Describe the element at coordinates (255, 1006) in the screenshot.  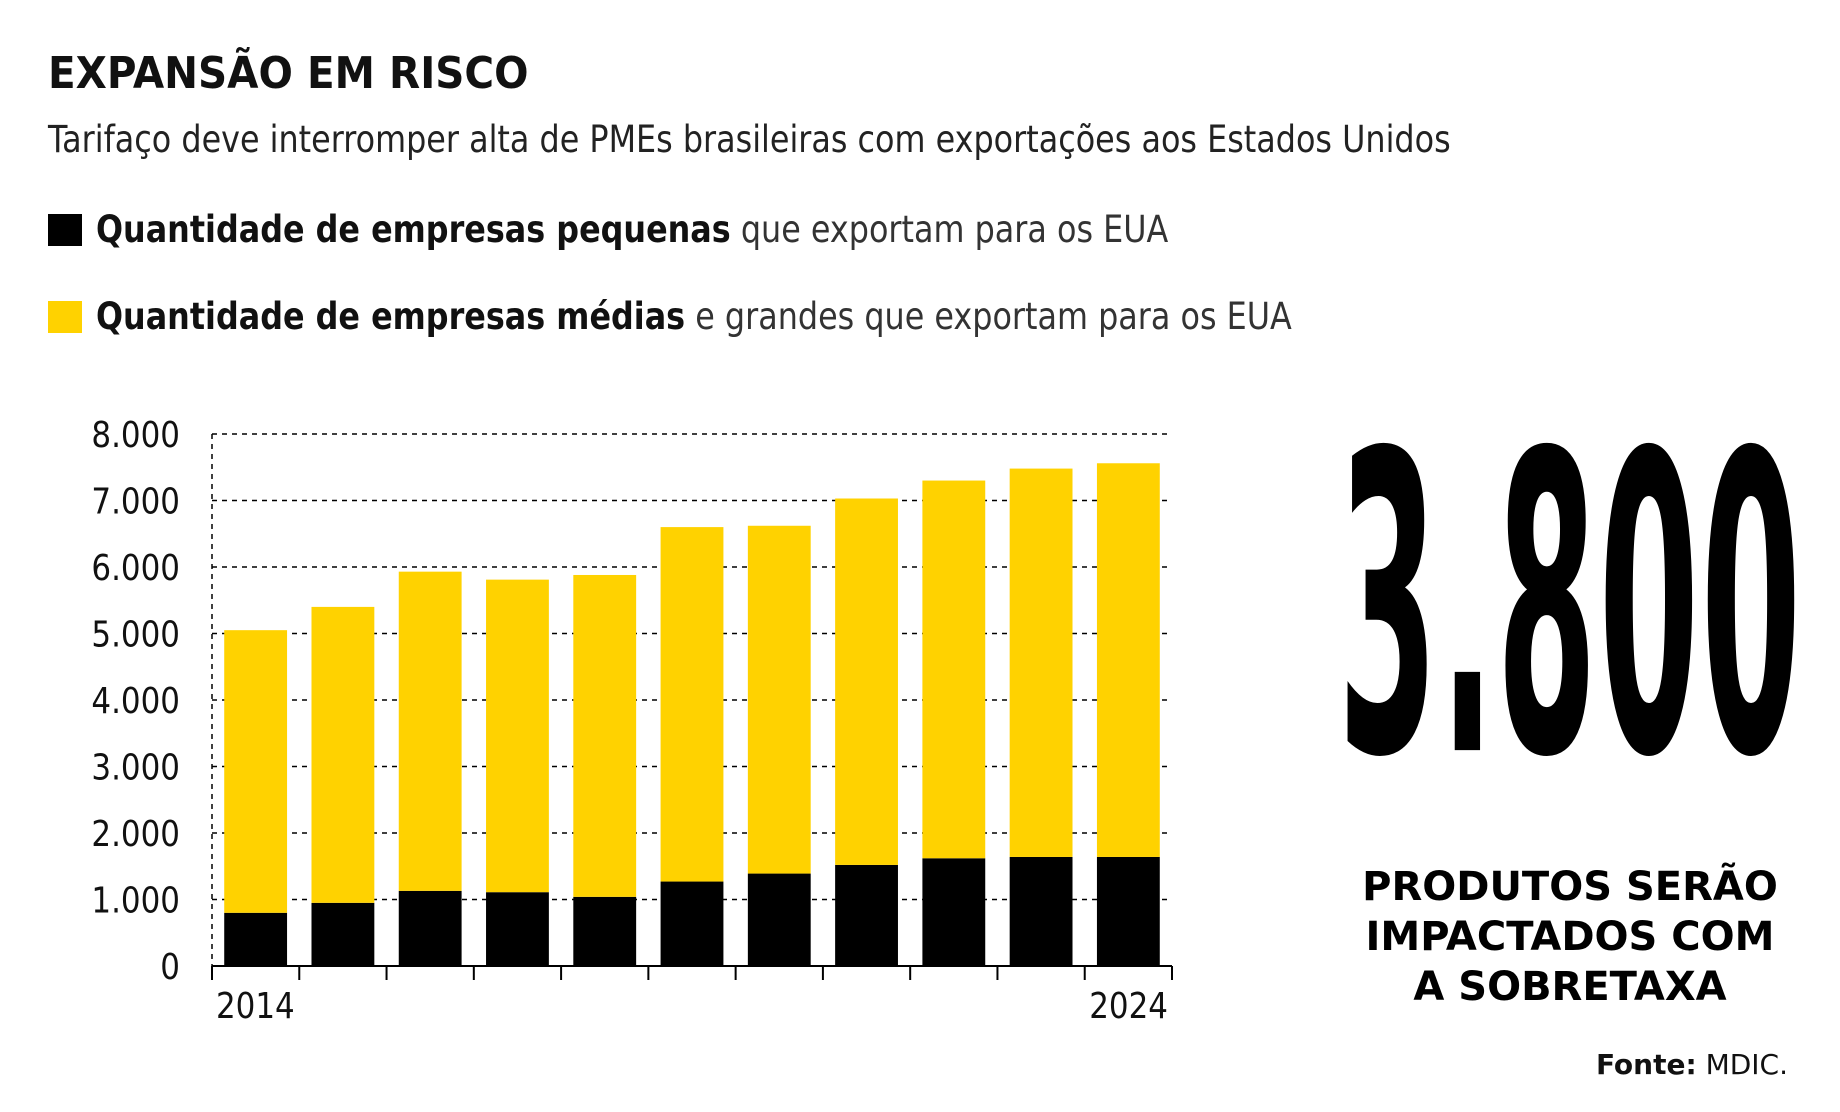
I see `x-tick-label: 2014` at that location.